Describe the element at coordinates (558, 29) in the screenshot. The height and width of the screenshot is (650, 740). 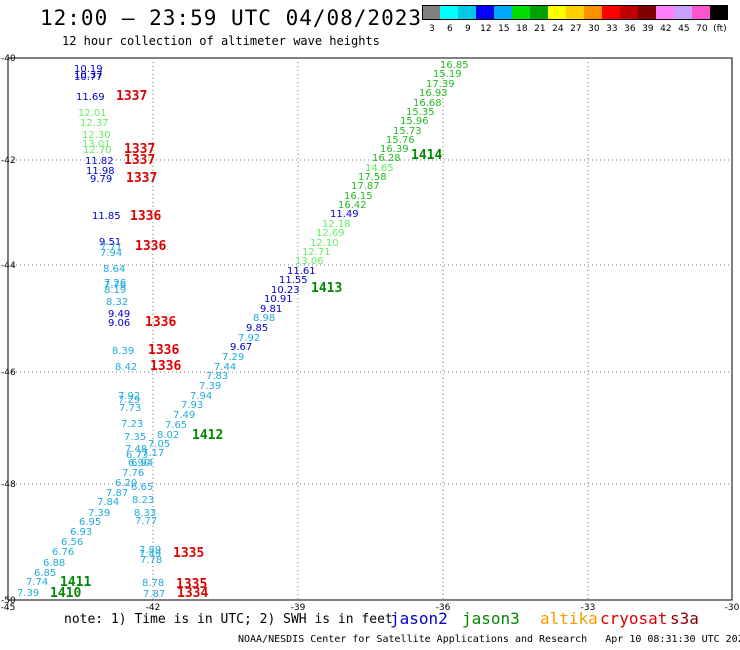
I see `colorbar-label: 24` at that location.